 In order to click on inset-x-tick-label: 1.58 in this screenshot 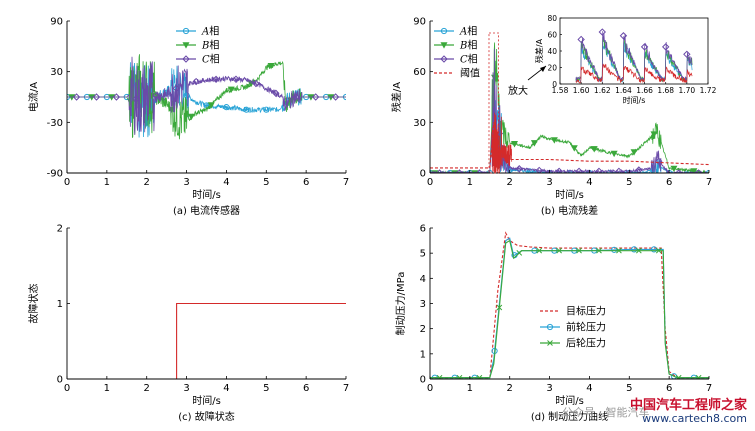, I will do `click(560, 90)`.